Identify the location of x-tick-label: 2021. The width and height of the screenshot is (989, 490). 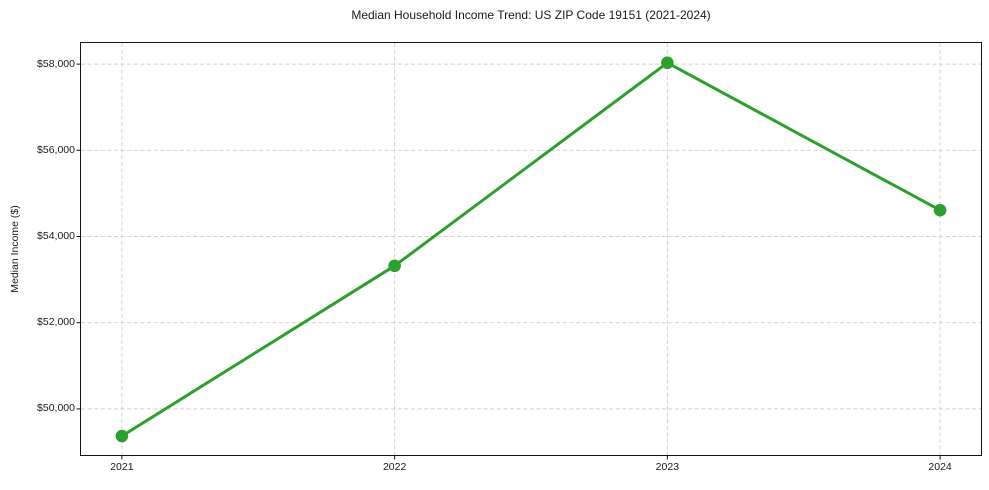
(122, 467).